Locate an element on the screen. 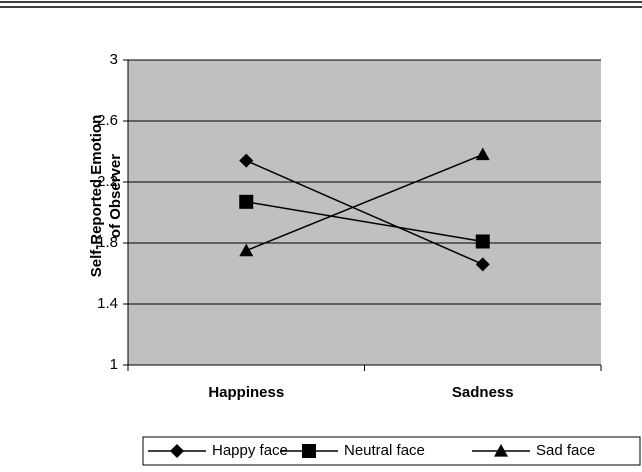  y-tick-label: 1.8 is located at coordinates (107, 242).